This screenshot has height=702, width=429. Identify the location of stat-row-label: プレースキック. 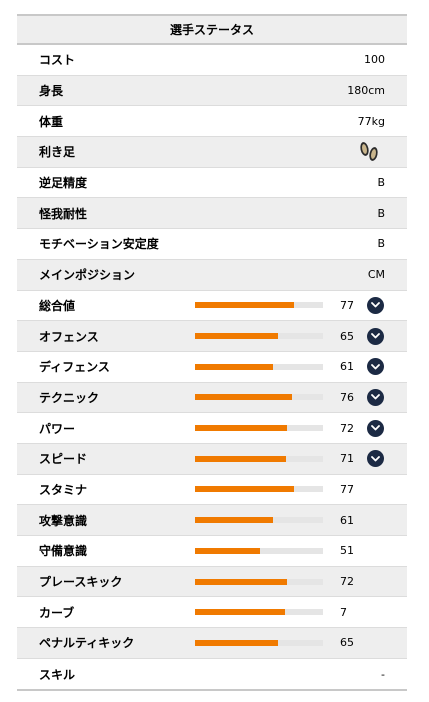
(81, 582).